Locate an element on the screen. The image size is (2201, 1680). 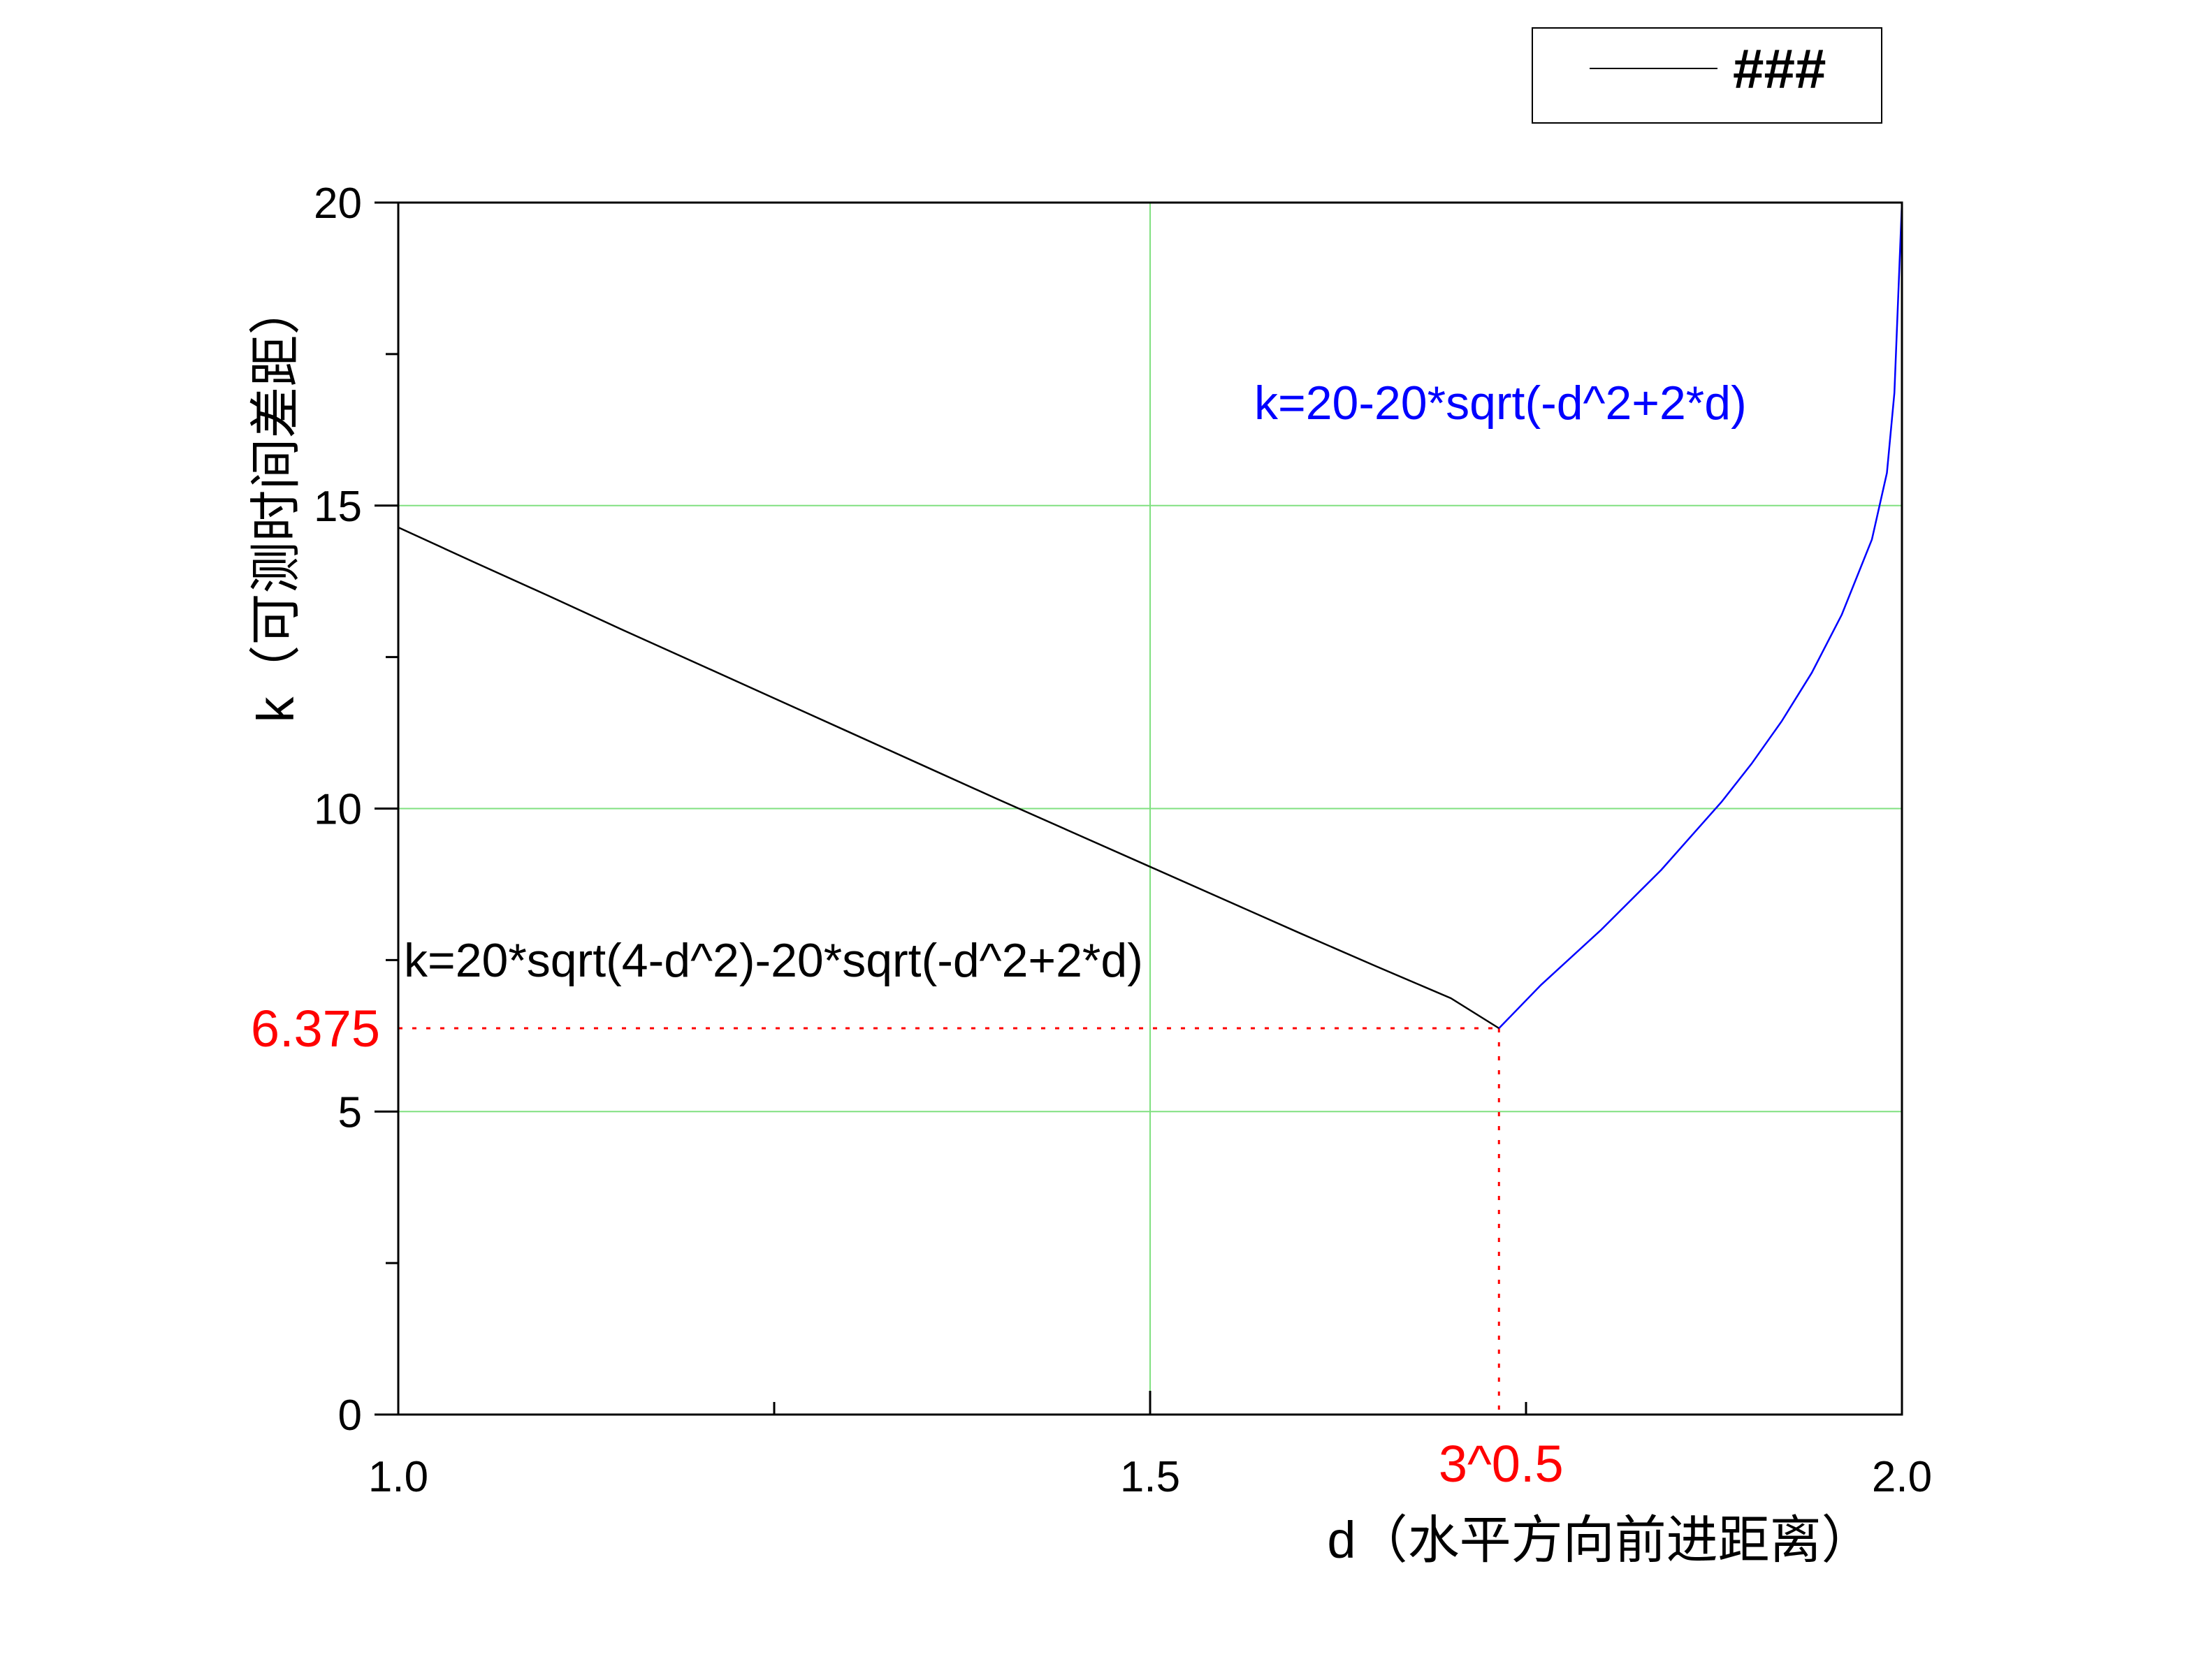
legend-entry-label: ### is located at coordinates (1780, 69).